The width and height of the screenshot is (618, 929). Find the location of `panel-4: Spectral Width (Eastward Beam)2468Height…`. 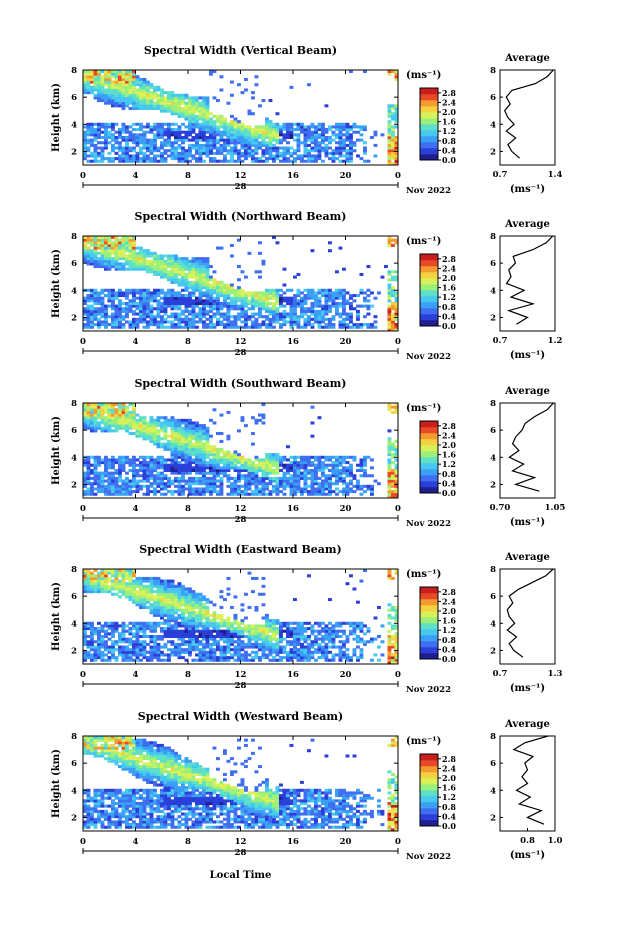

panel-4: Spectral Width (Eastward Beam)2468Height… is located at coordinates (306, 619).